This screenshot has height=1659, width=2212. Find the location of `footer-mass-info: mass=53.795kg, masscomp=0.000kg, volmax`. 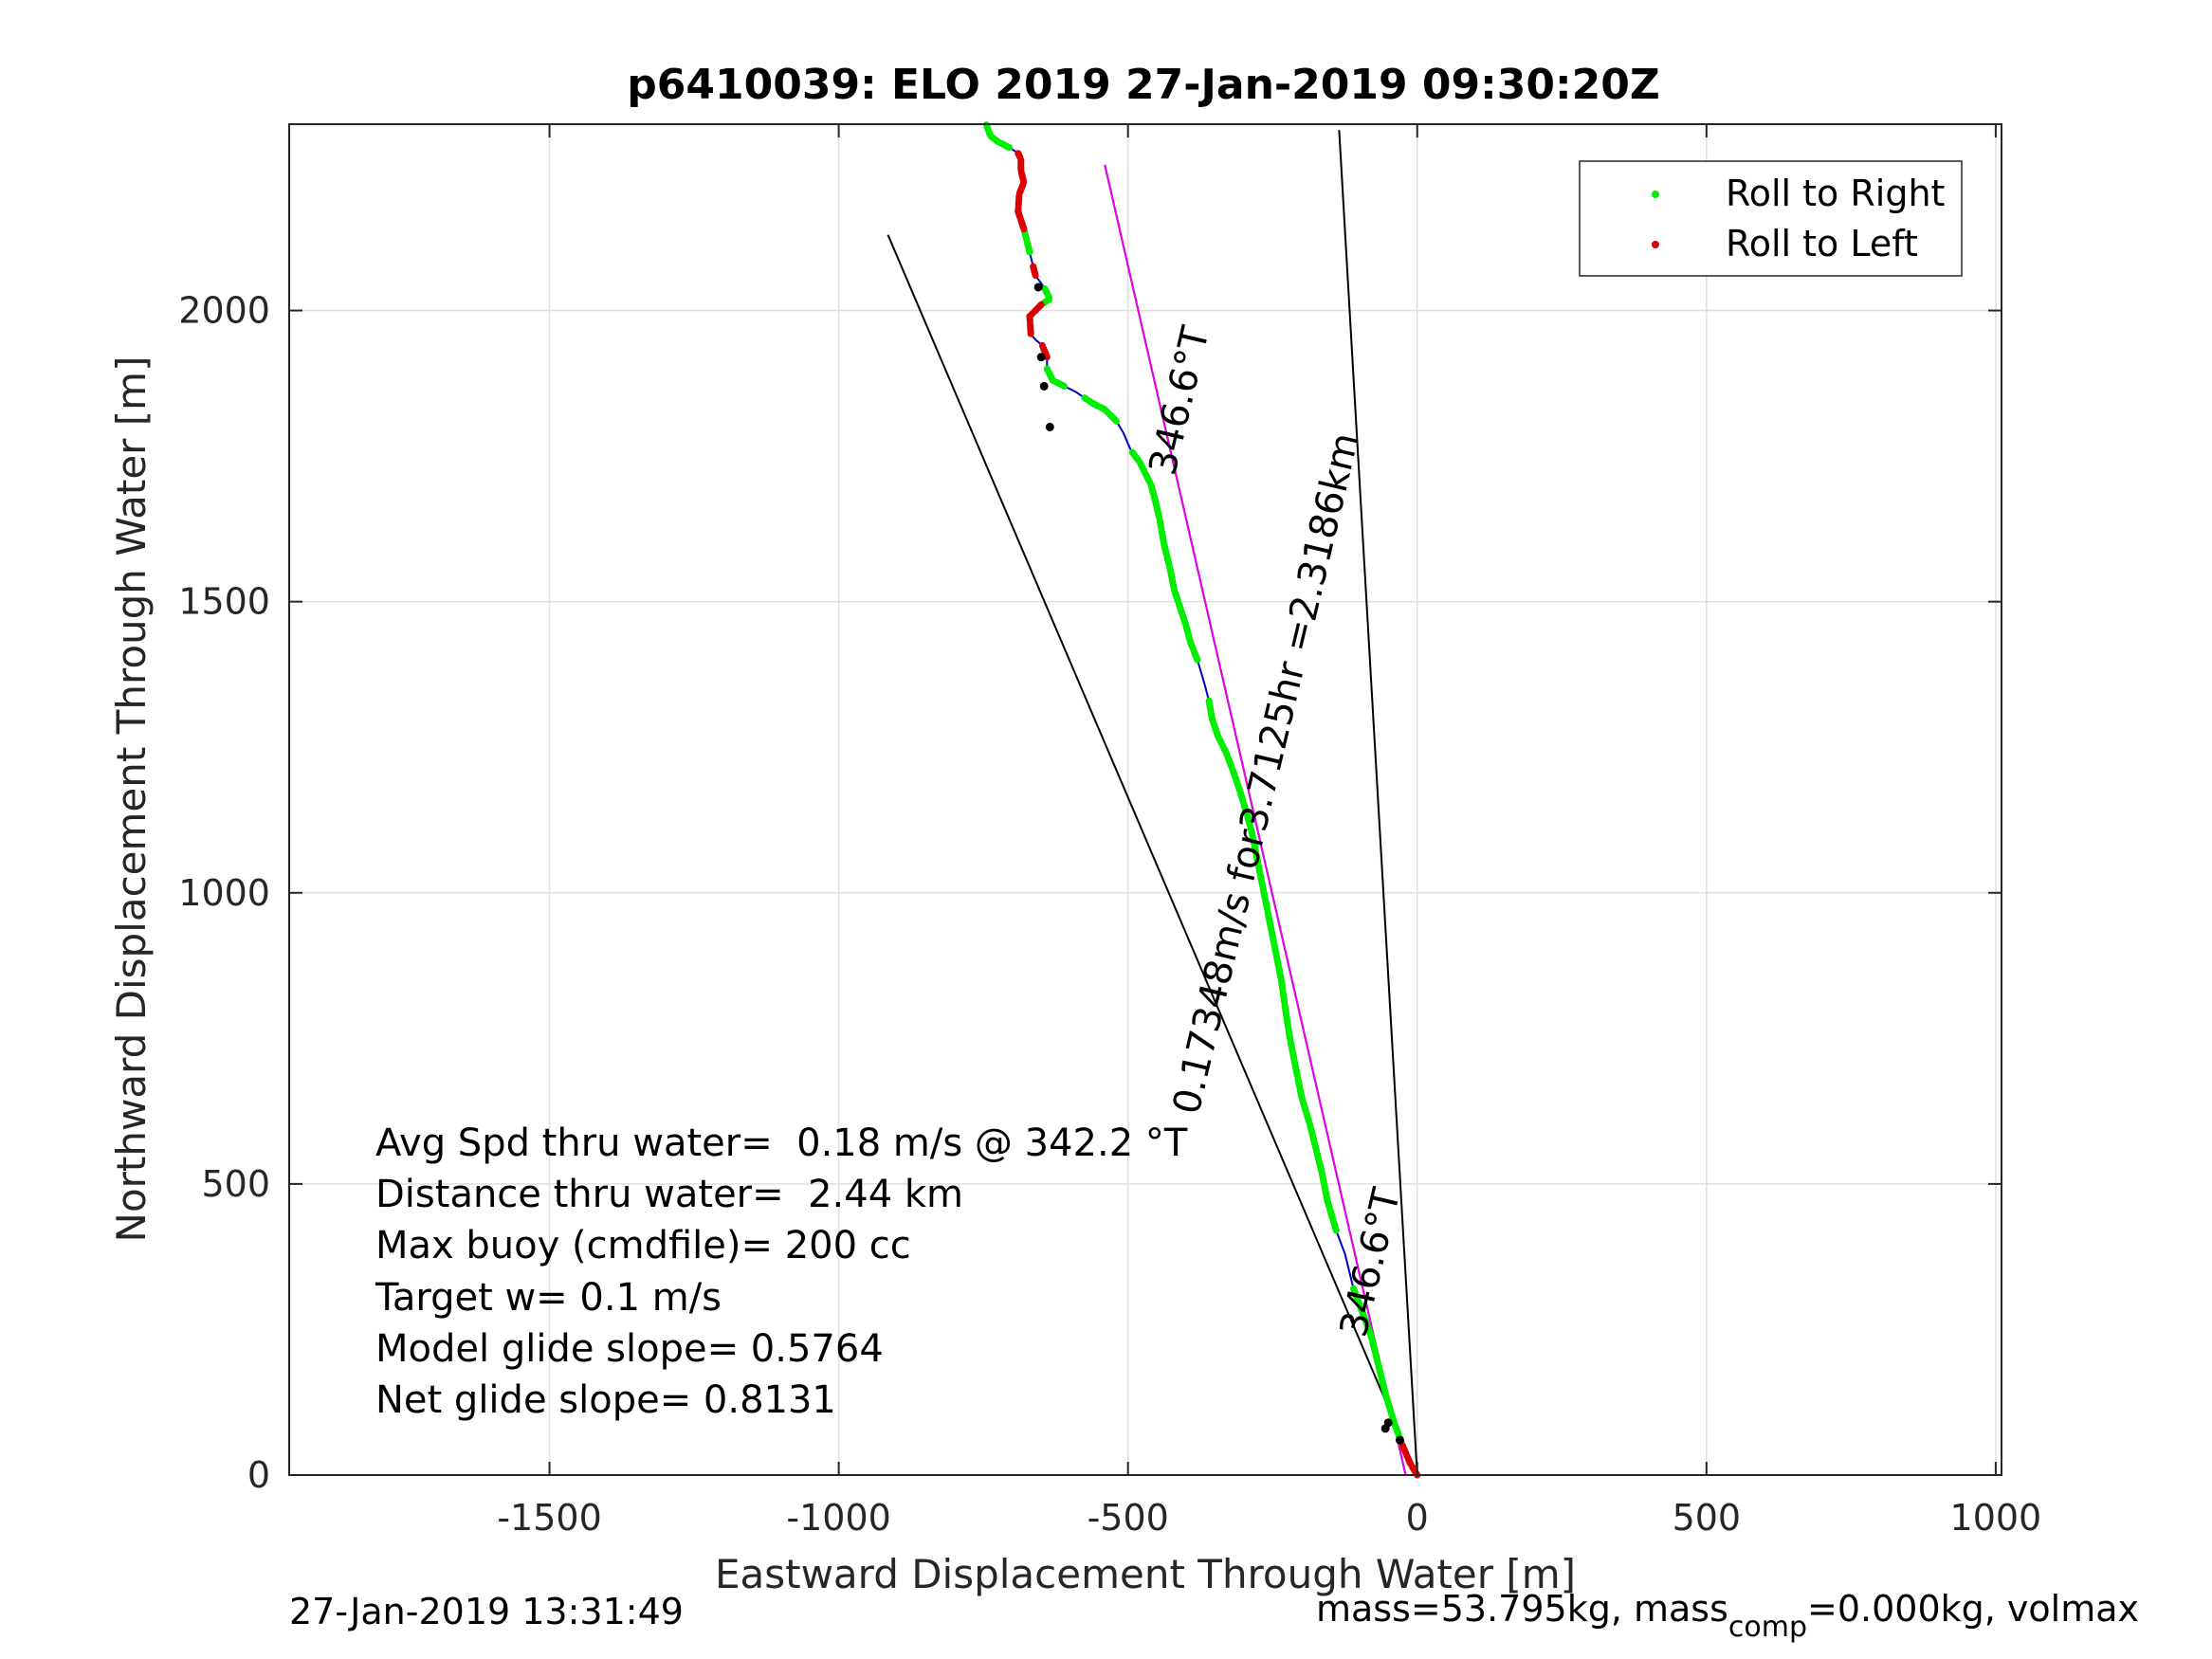

footer-mass-info: mass=53.795kg, masscomp=0.000kg, volmax is located at coordinates (1727, 1616).